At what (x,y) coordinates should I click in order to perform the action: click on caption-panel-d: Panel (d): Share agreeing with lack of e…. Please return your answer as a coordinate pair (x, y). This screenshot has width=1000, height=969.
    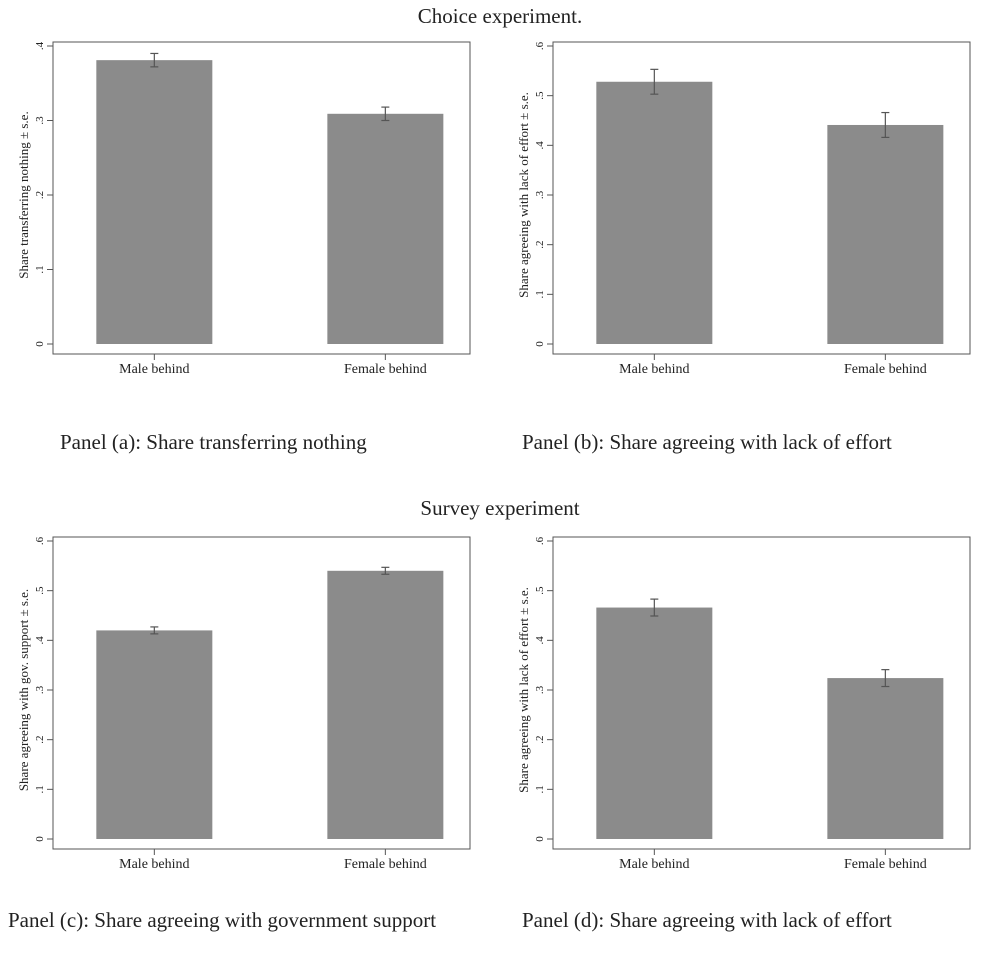
    Looking at the image, I should click on (707, 920).